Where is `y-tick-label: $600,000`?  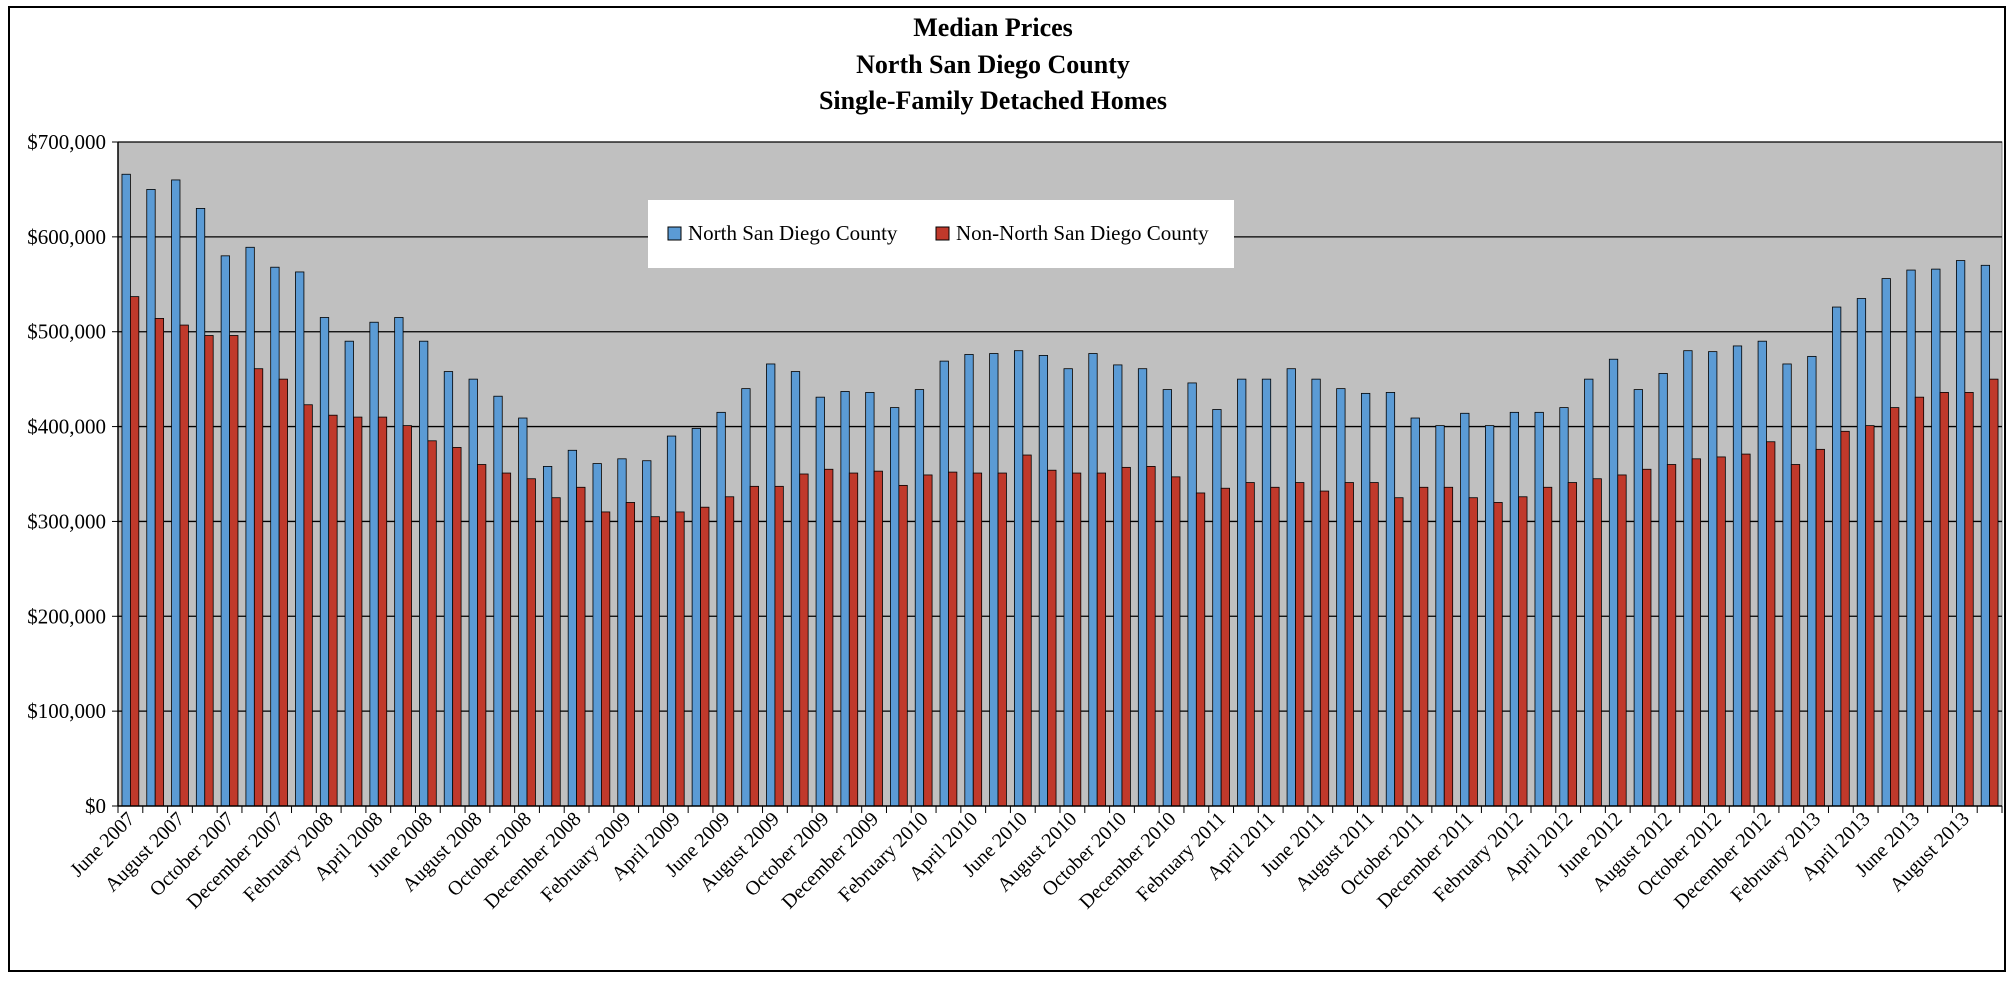 y-tick-label: $600,000 is located at coordinates (66, 237).